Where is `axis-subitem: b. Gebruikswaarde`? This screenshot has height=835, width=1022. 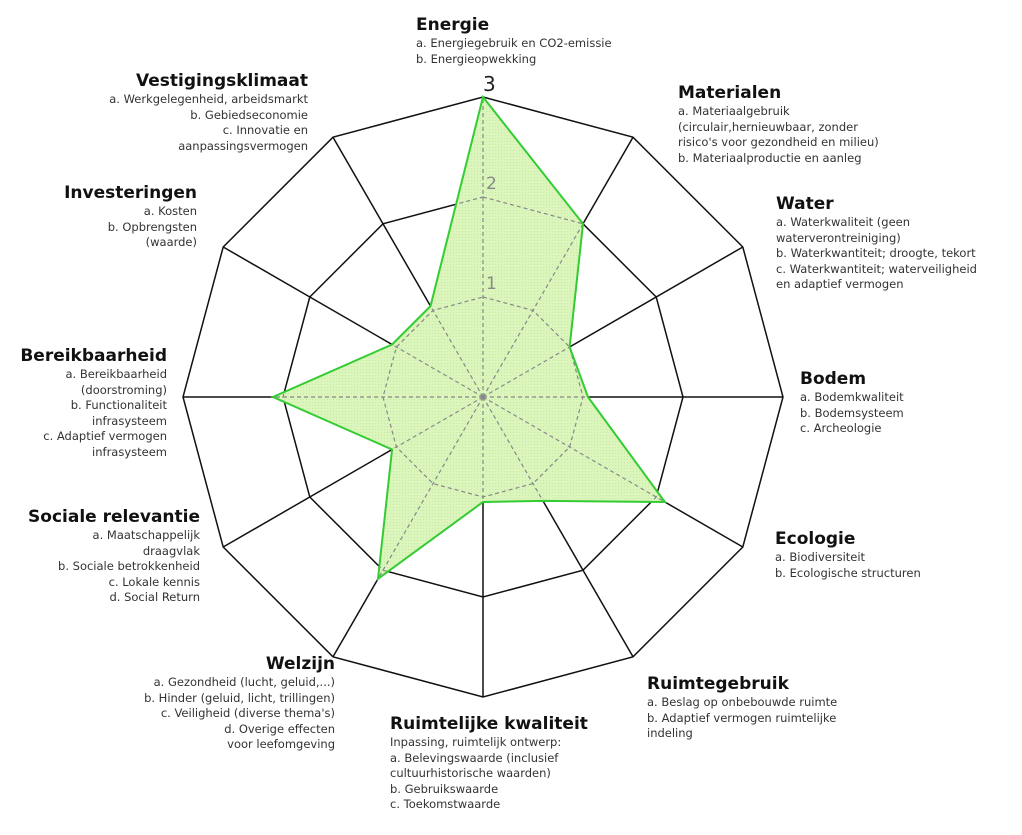
axis-subitem: b. Gebruikswaarde is located at coordinates (444, 788).